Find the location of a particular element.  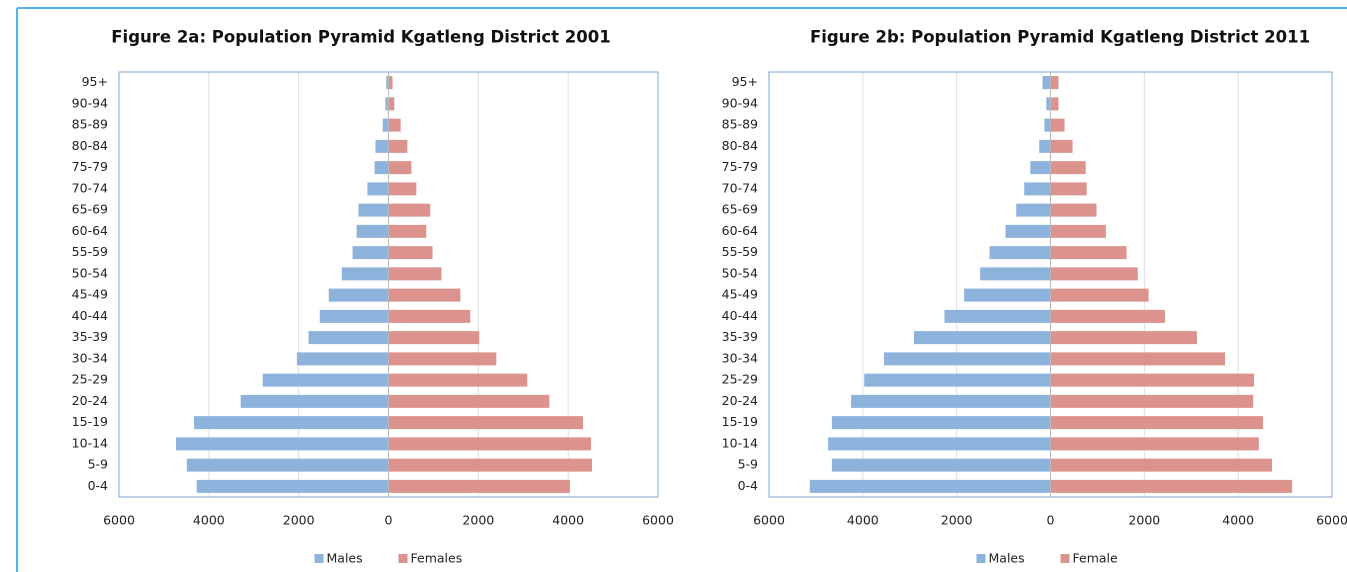

y-tick-label: 15-19 is located at coordinates (740, 421).